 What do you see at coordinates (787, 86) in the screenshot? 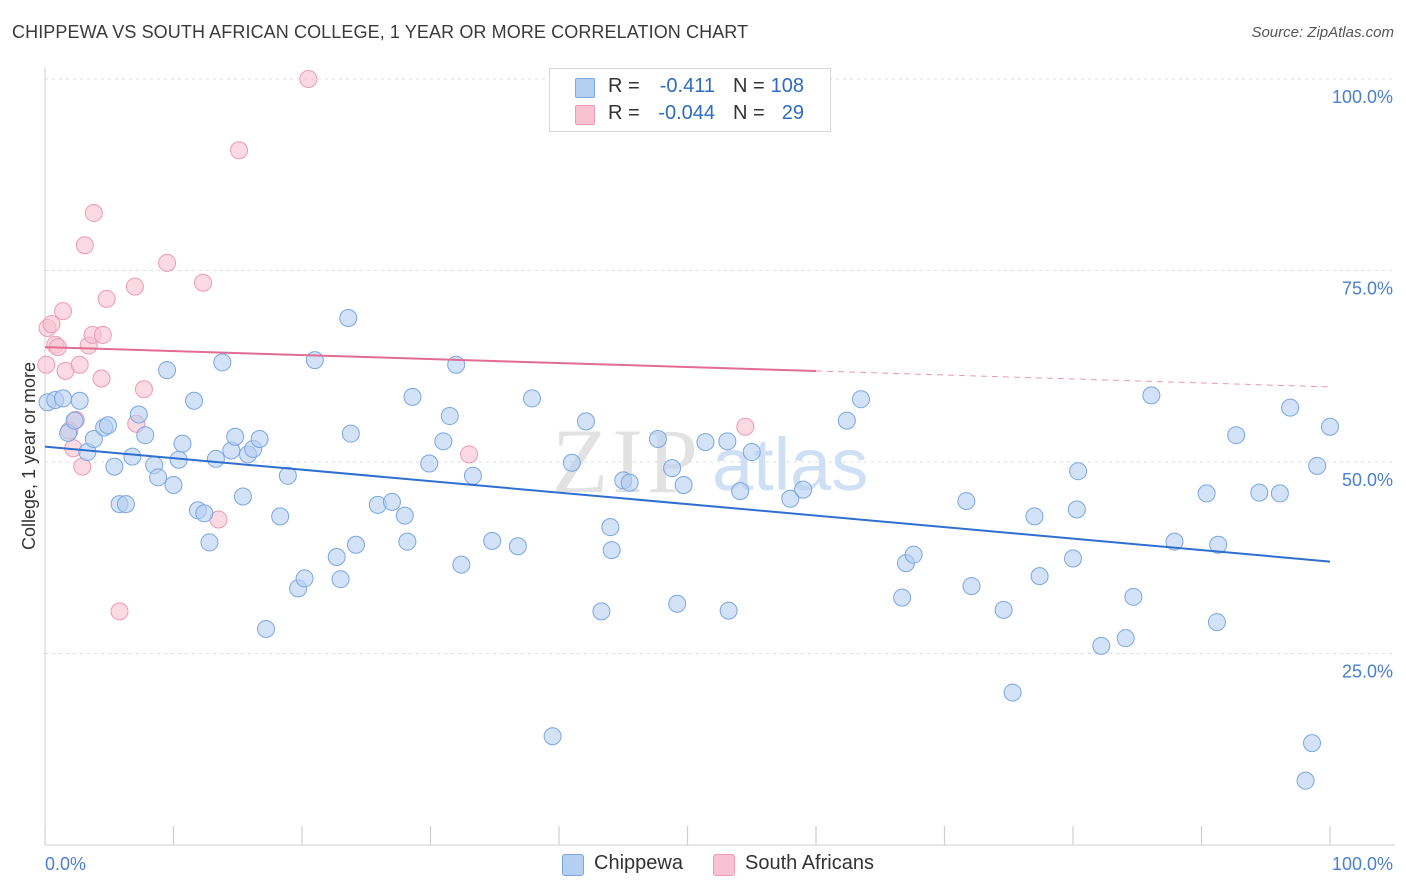
I see `legend-n-value: 108` at bounding box center [787, 86].